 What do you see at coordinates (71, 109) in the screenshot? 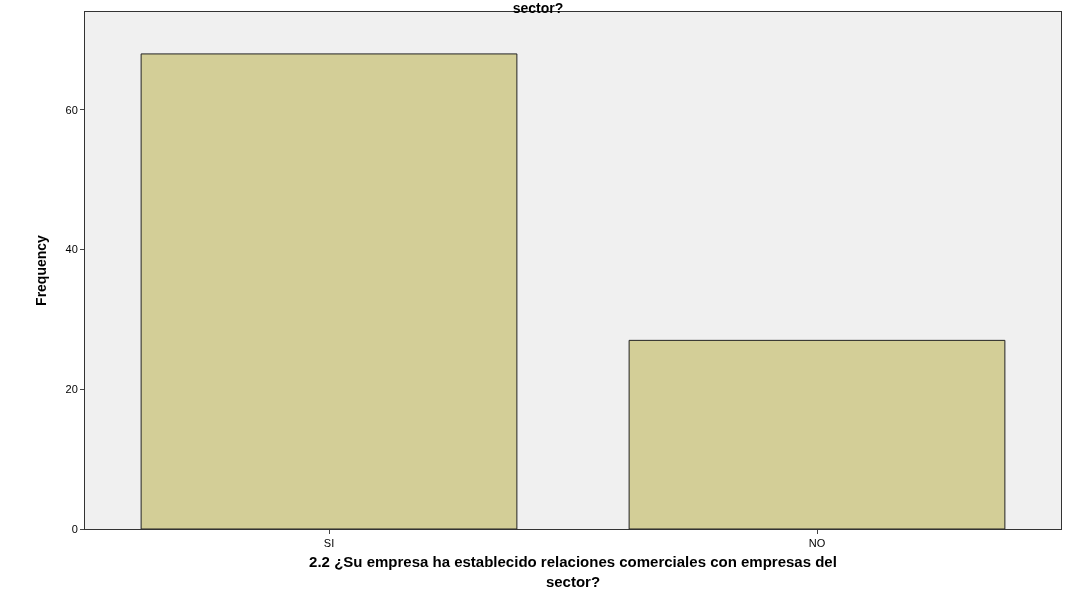
I see `y-tick-label: 60` at bounding box center [71, 109].